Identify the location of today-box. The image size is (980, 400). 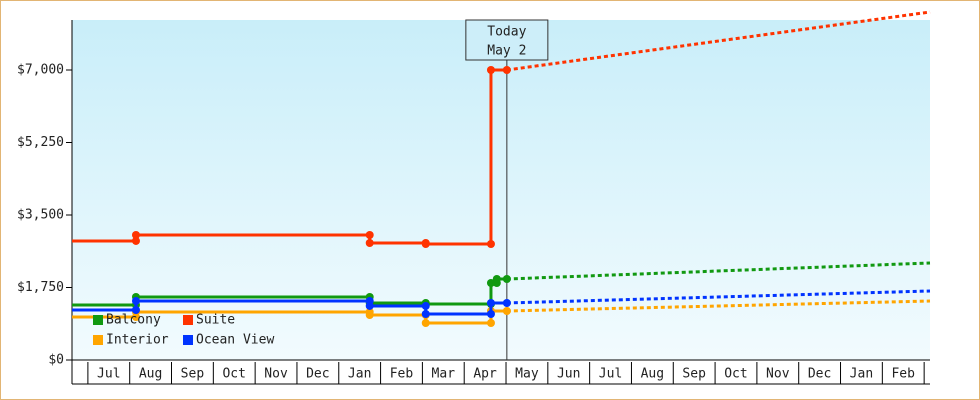
(507, 40).